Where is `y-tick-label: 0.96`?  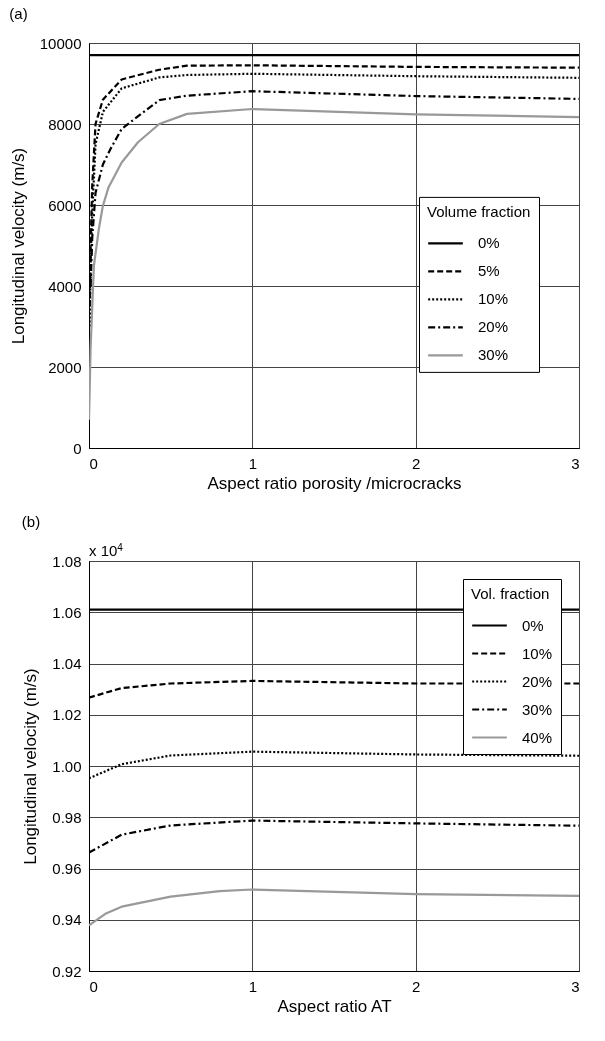
y-tick-label: 0.96 is located at coordinates (67, 868).